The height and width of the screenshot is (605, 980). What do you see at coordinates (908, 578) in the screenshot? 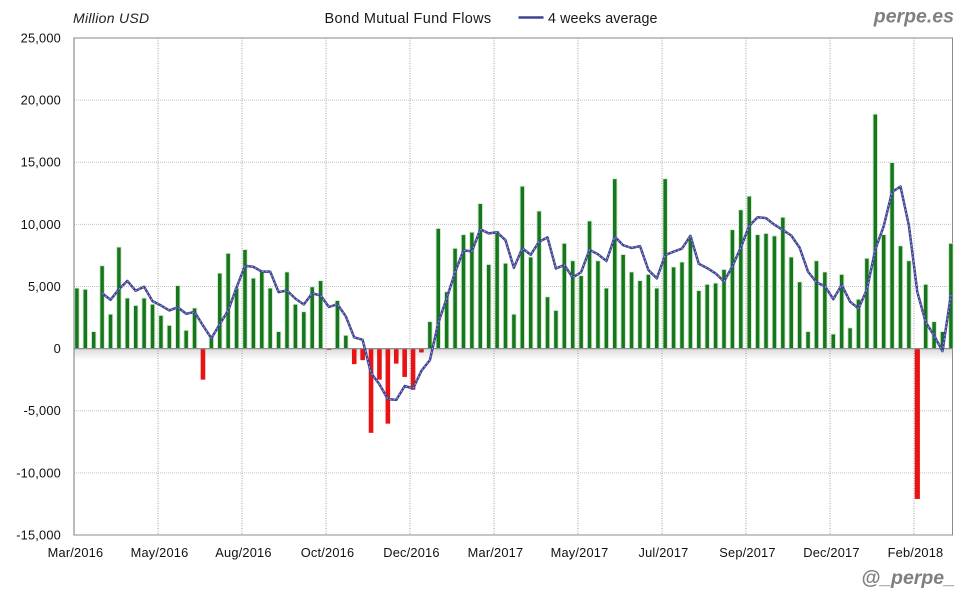
I see `svg-text: @_perpe_` at bounding box center [908, 578].